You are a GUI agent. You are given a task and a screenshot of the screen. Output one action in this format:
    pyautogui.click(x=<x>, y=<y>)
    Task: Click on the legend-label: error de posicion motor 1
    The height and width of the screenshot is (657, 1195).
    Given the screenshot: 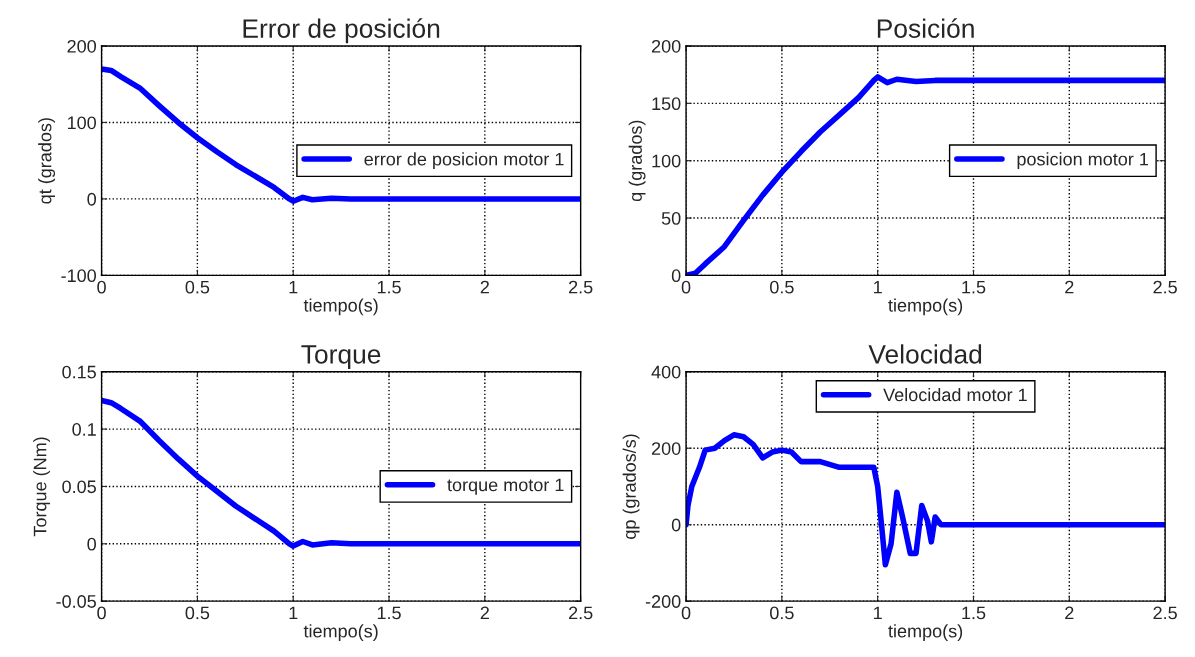 What is the action you would take?
    pyautogui.click(x=464, y=161)
    